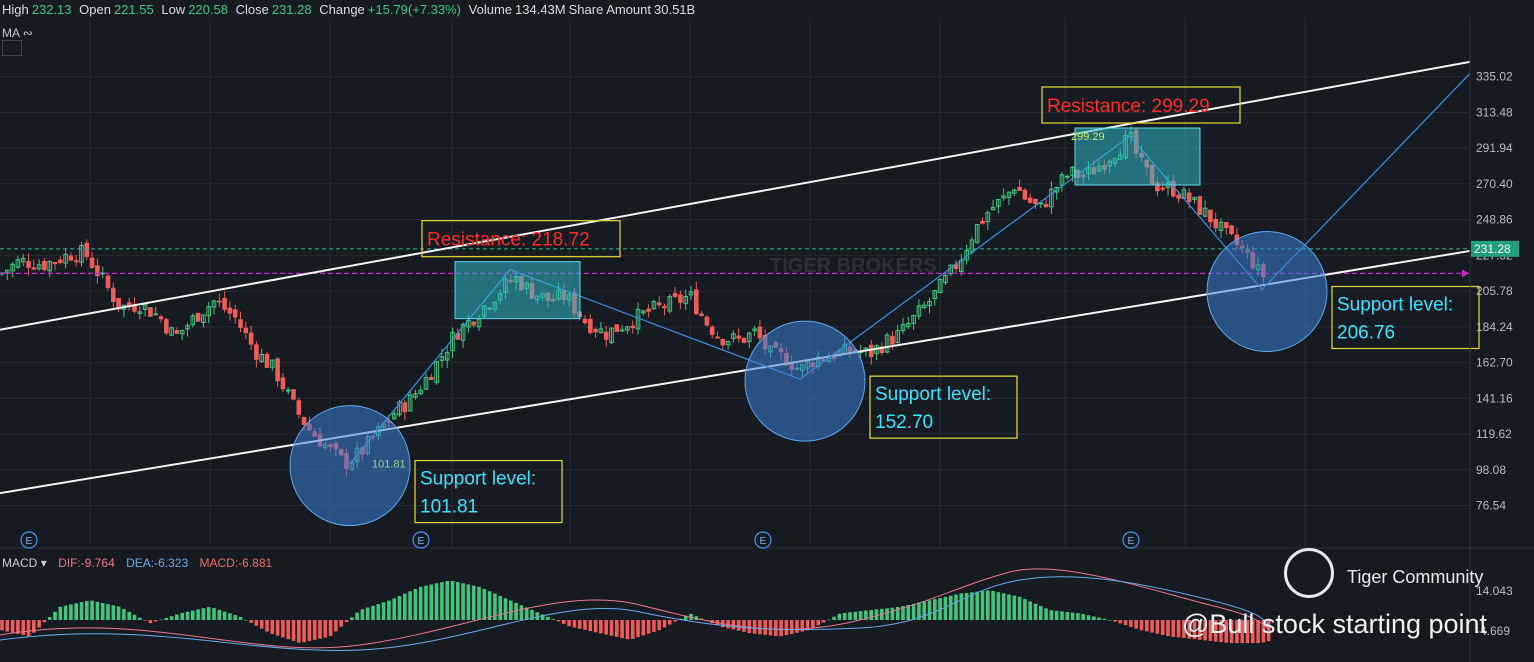 This screenshot has height=662, width=1534. Describe the element at coordinates (943, 407) in the screenshot. I see `support-label-box` at that location.